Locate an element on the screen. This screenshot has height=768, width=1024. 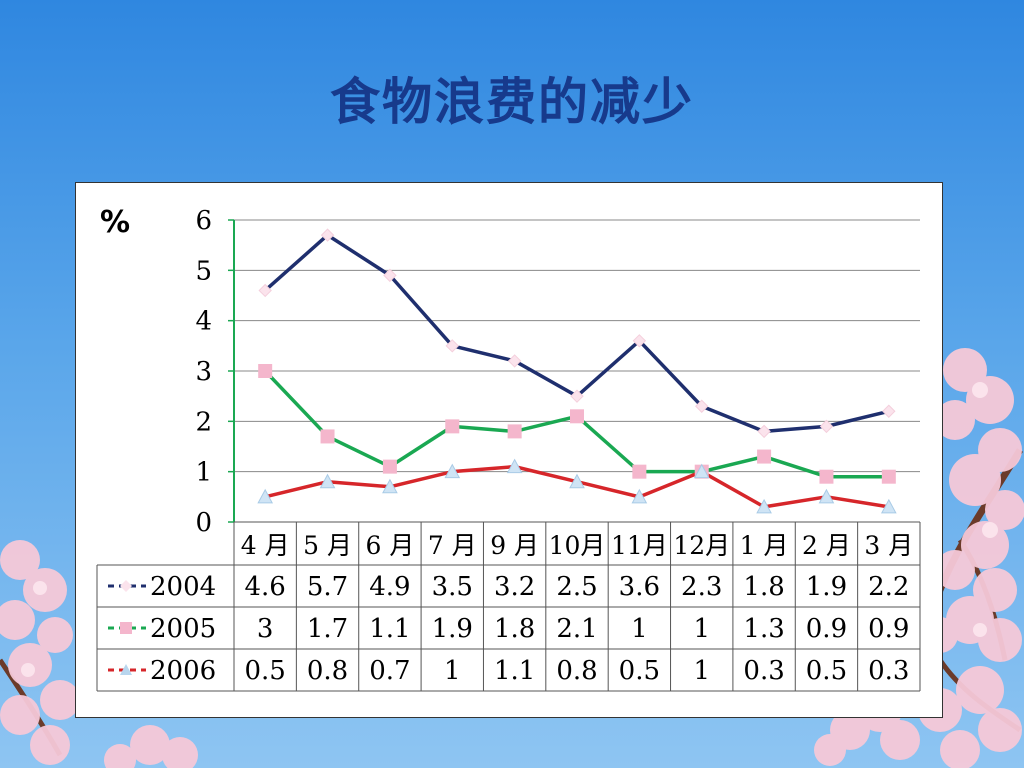
y-unit-label: % is located at coordinates (115, 222).